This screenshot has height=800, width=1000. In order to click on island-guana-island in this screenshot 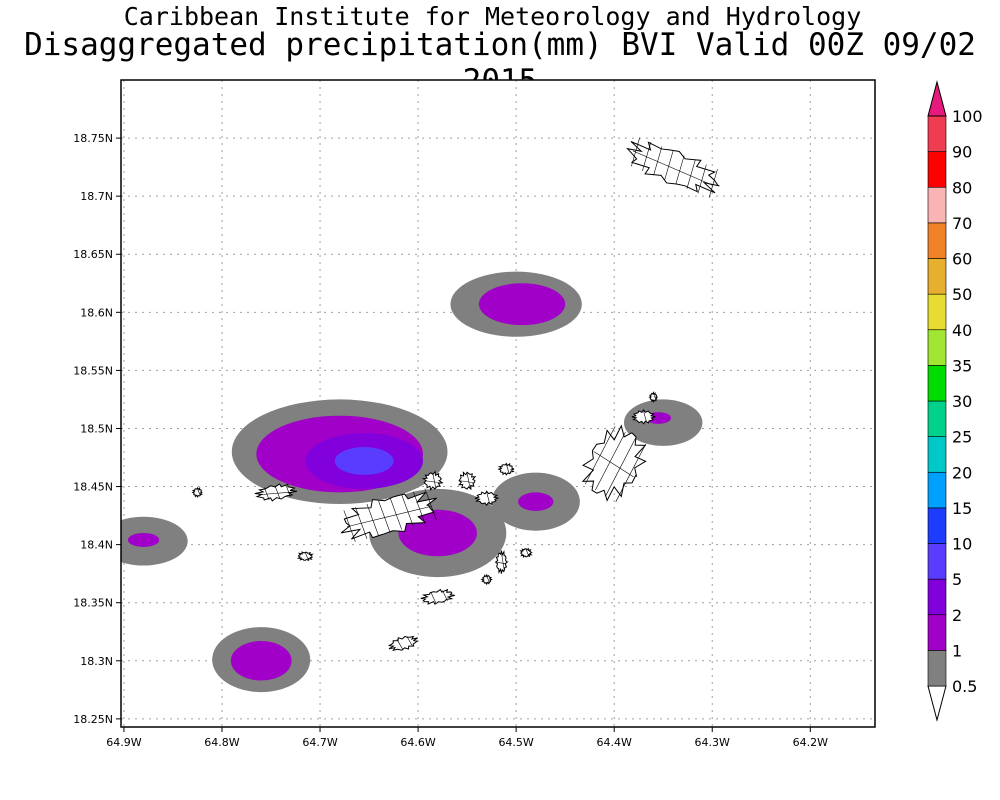, I will do `click(432, 480)`.